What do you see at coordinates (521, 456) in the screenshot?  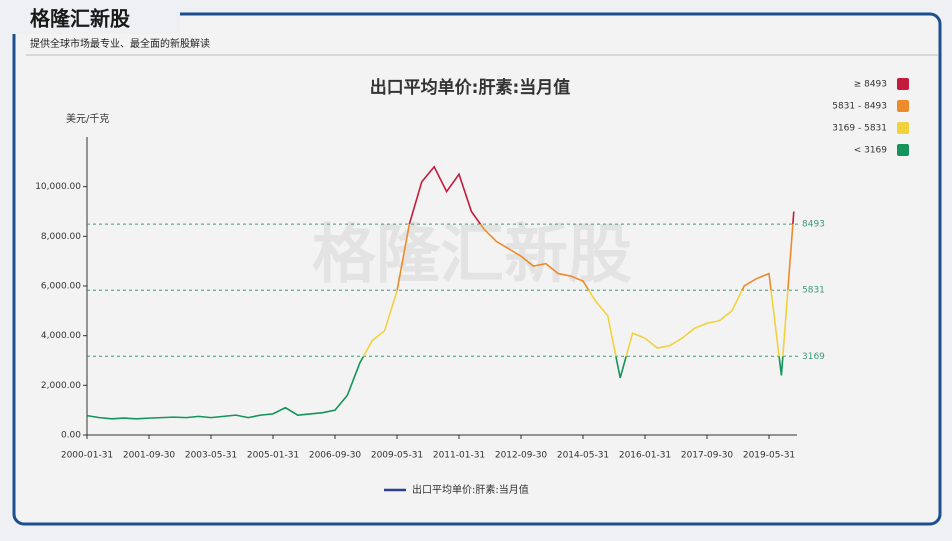 I see `x-tick-label: 2012-09-30` at bounding box center [521, 456].